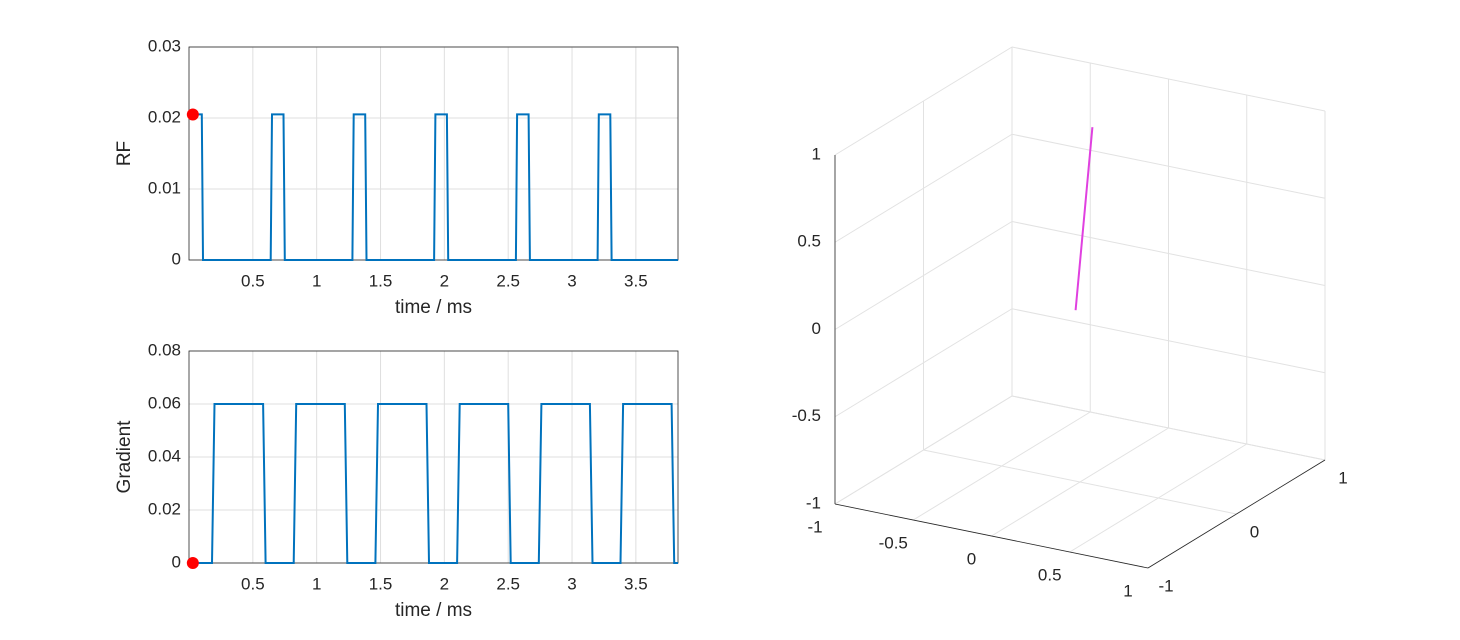 This screenshot has height=640, width=1460. Describe the element at coordinates (813, 502) in the screenshot. I see `z-tick-label: -1` at that location.